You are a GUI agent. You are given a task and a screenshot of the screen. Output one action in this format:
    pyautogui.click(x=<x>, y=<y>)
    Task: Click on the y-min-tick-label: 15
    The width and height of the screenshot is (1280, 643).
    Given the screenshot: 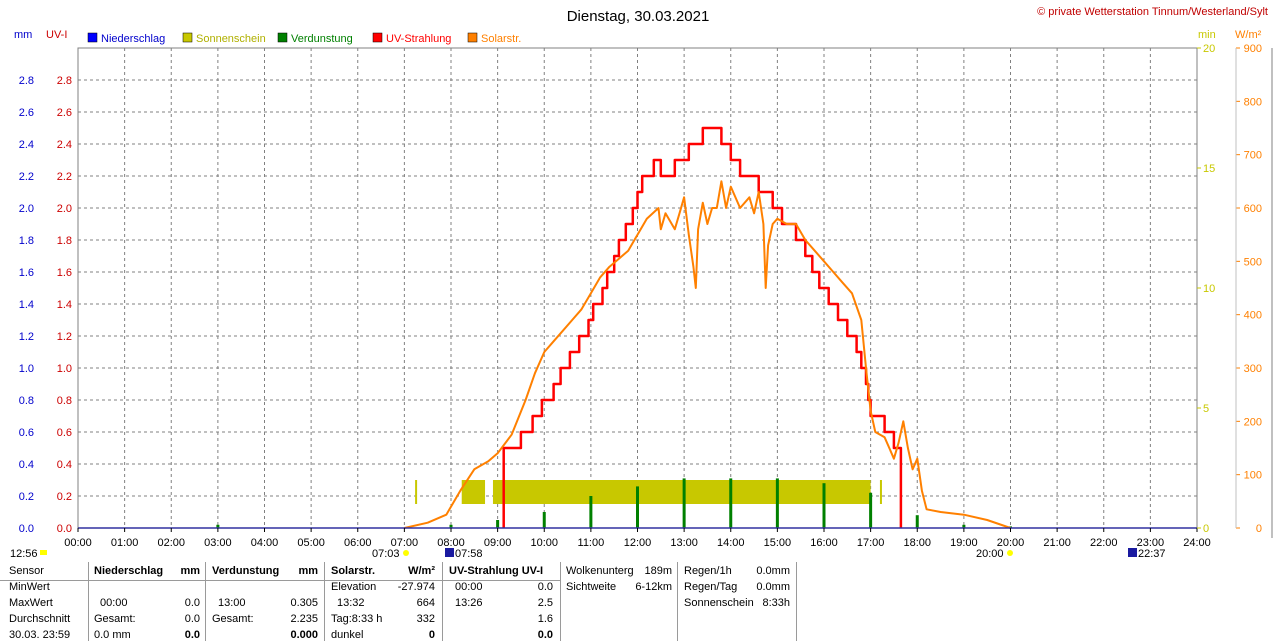 What is the action you would take?
    pyautogui.click(x=1209, y=169)
    